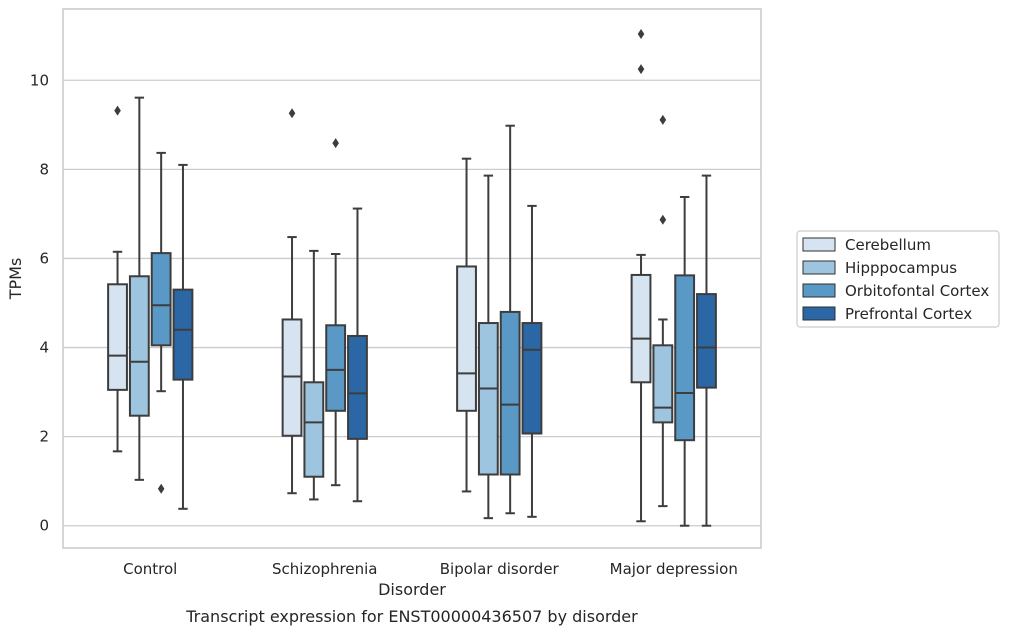 The width and height of the screenshot is (1009, 634). What do you see at coordinates (39, 80) in the screenshot?
I see `y-tick-label: 10` at bounding box center [39, 80].